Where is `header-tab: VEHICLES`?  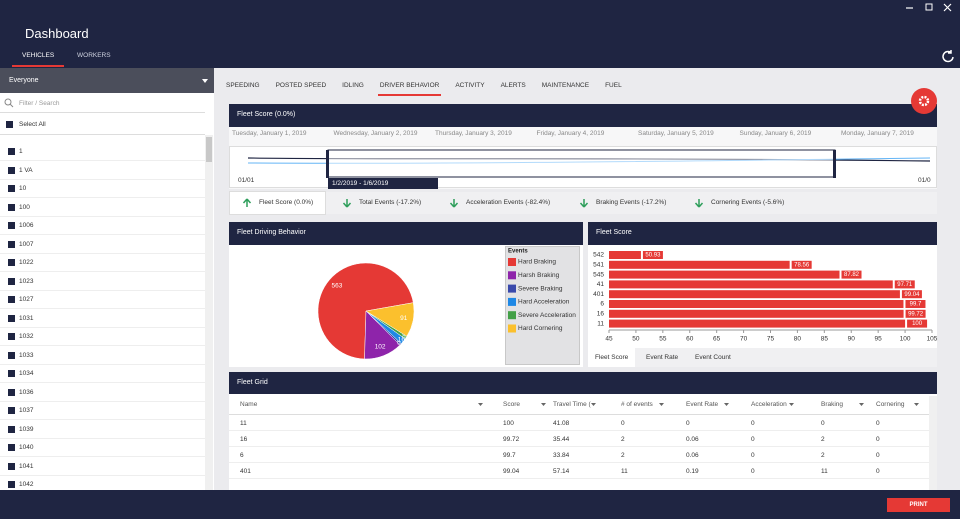
header-tab: VEHICLES is located at coordinates (38, 55).